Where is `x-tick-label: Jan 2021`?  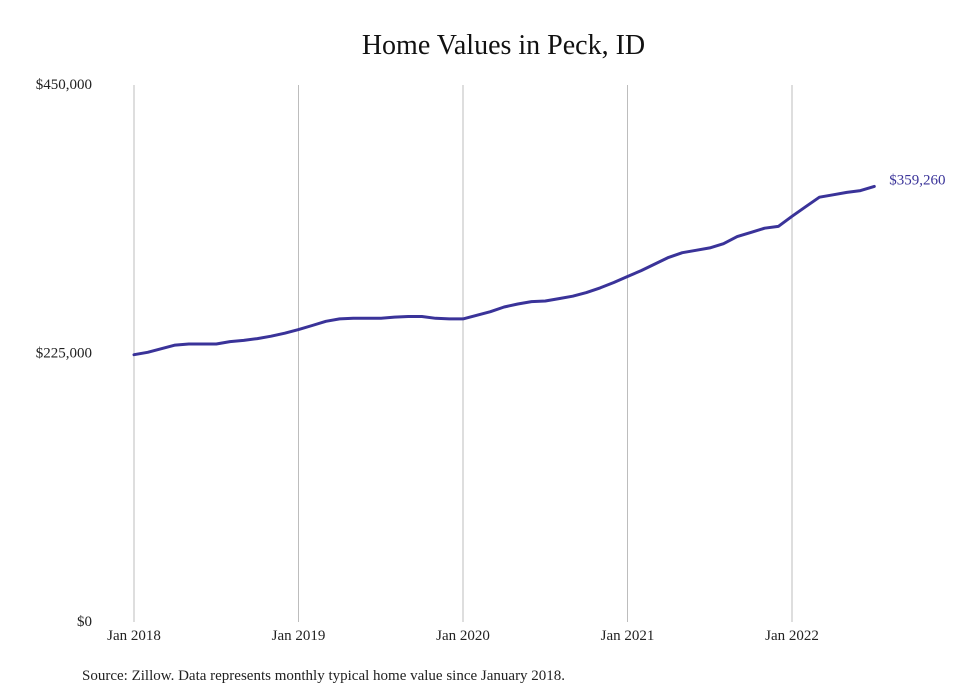
x-tick-label: Jan 2021 is located at coordinates (628, 636).